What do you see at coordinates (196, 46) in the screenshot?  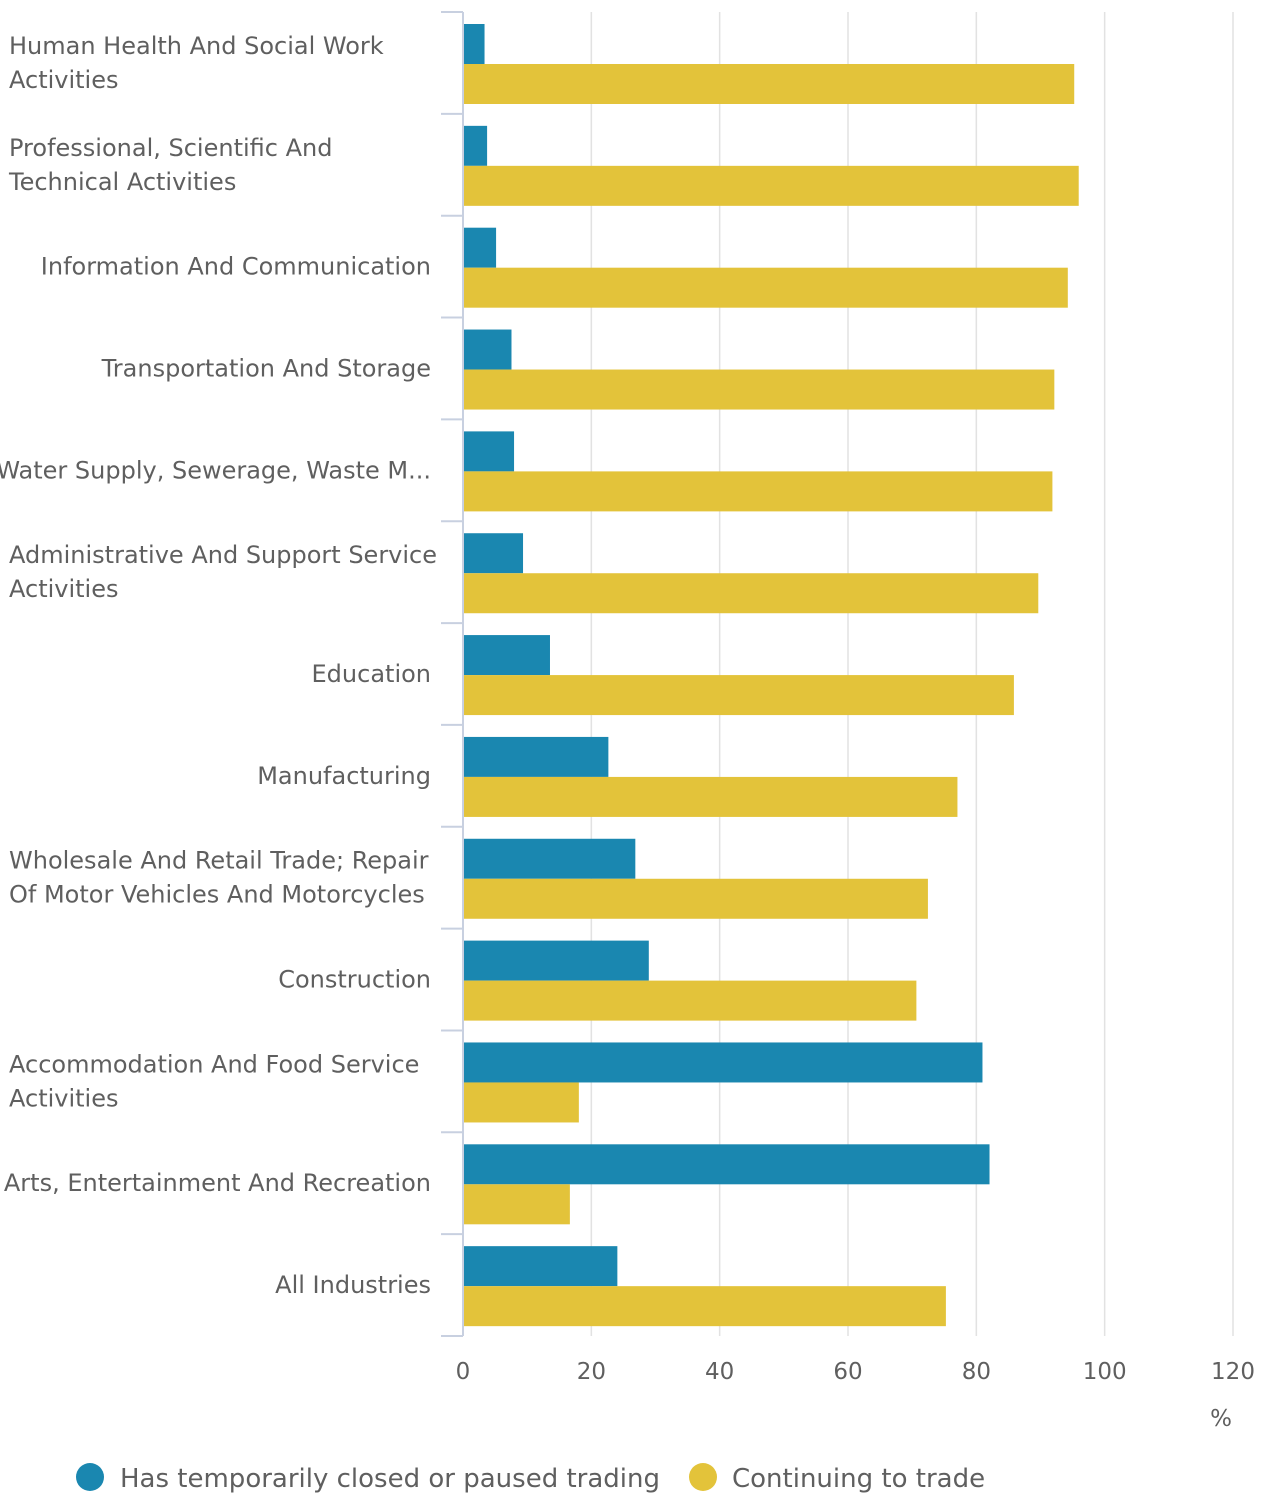 I see `category-label: Human Health And Social Work` at bounding box center [196, 46].